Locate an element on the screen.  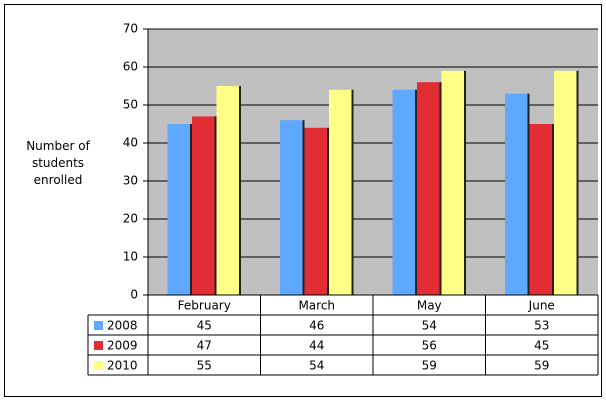
y-tick-label: 20 is located at coordinates (130, 219).